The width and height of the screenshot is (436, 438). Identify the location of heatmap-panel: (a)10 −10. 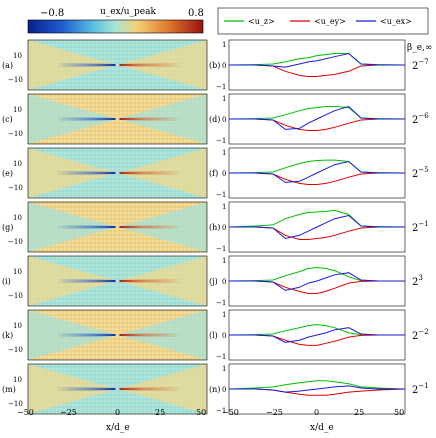
(105, 65).